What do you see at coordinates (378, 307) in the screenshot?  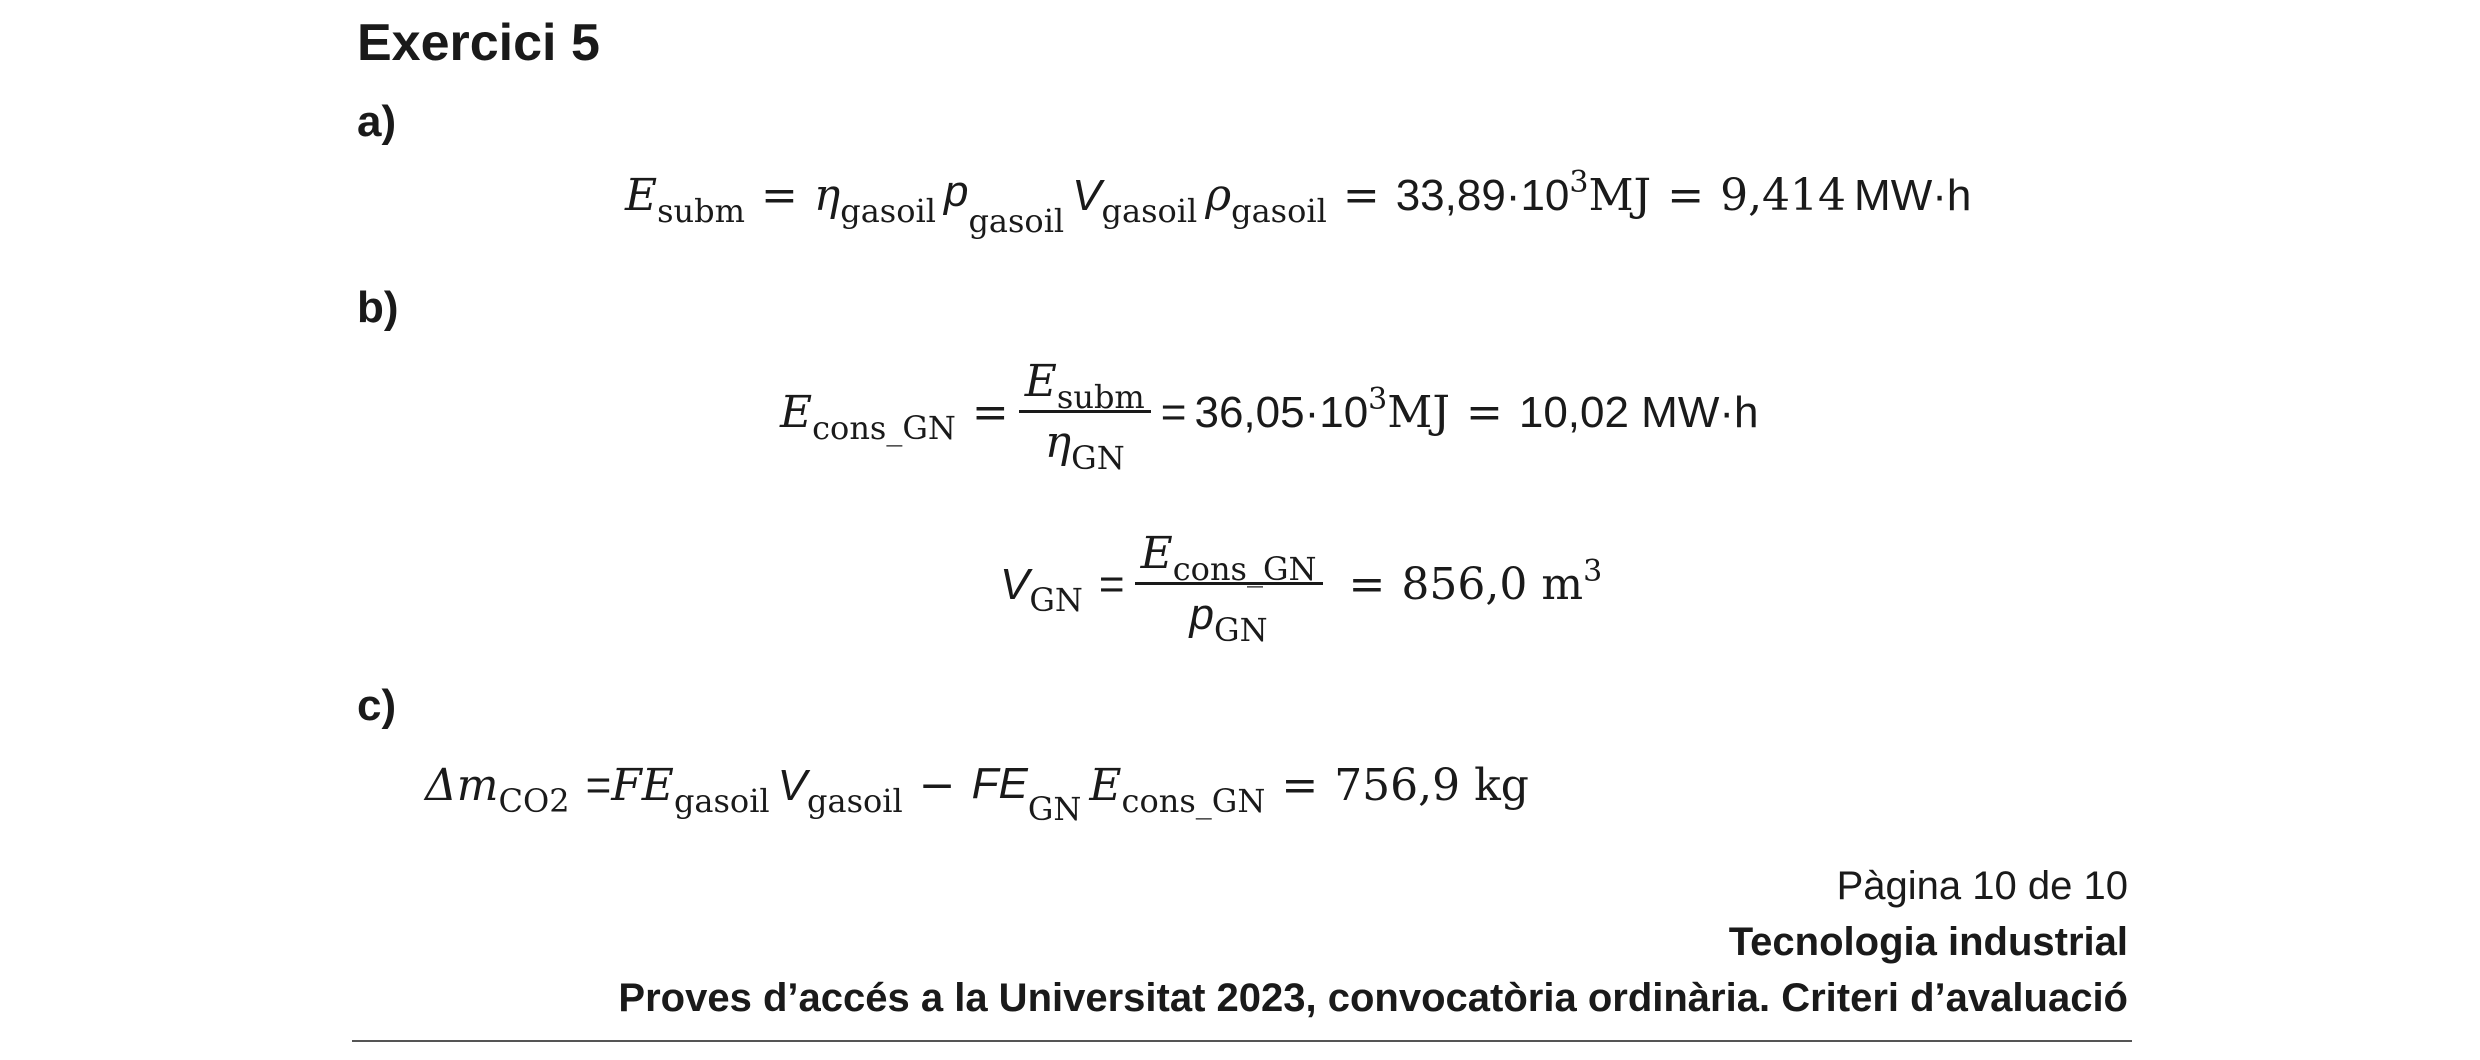 I see `part-b-label: b)` at bounding box center [378, 307].